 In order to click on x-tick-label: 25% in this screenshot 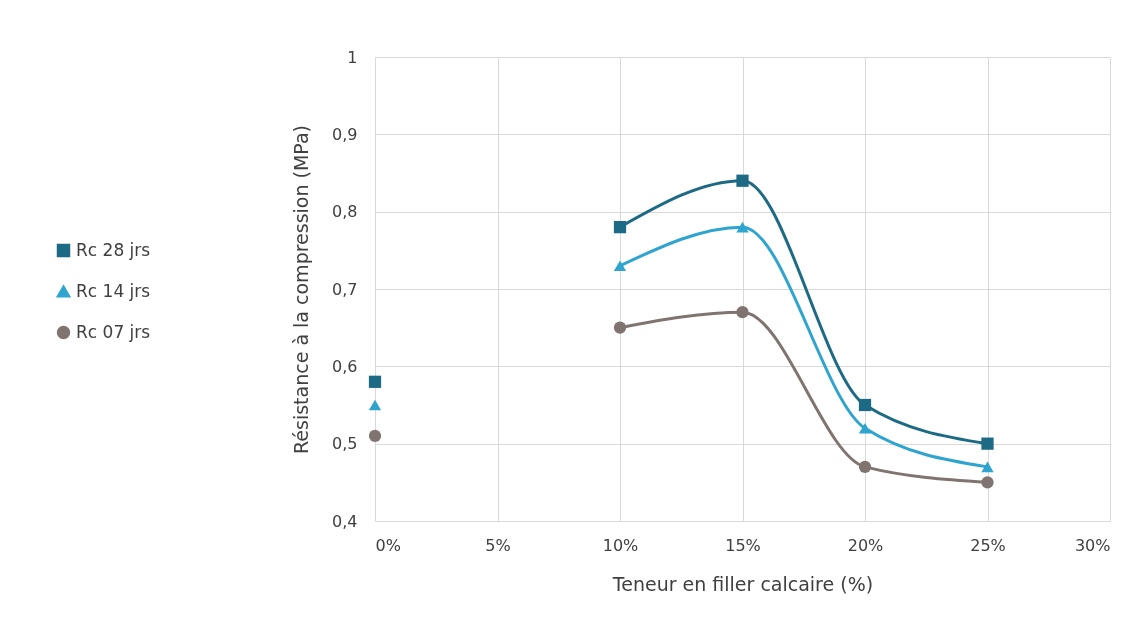, I will do `click(988, 545)`.